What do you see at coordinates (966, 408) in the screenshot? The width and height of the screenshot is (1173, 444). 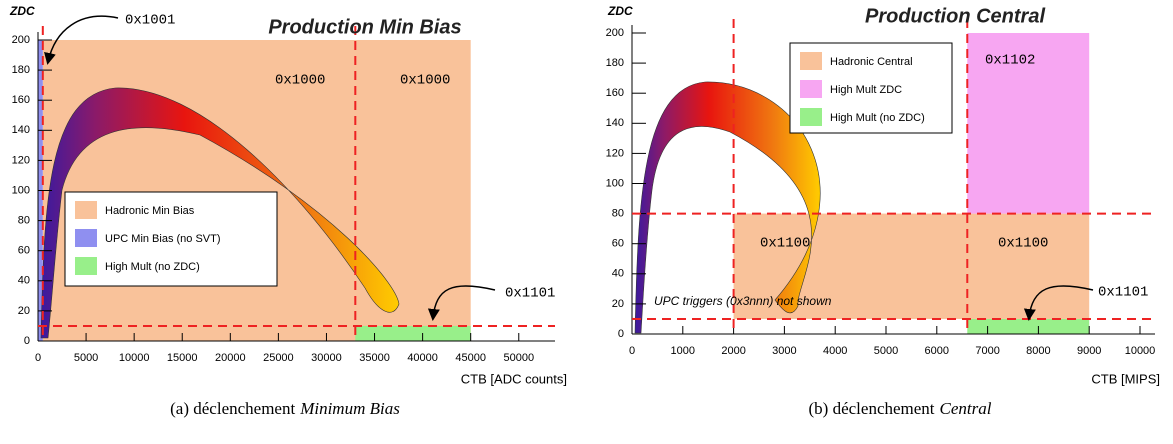 I see `caption-emphasis: Central` at bounding box center [966, 408].